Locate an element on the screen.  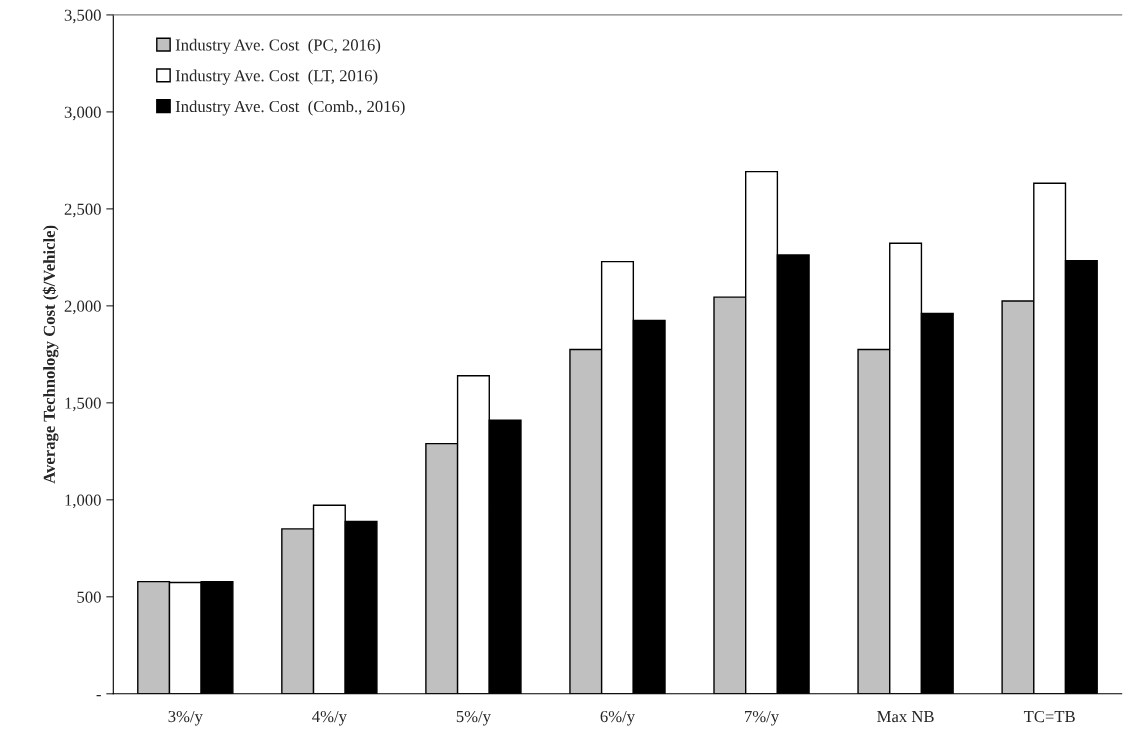
x-tick-label: 3%/y is located at coordinates (185, 718).